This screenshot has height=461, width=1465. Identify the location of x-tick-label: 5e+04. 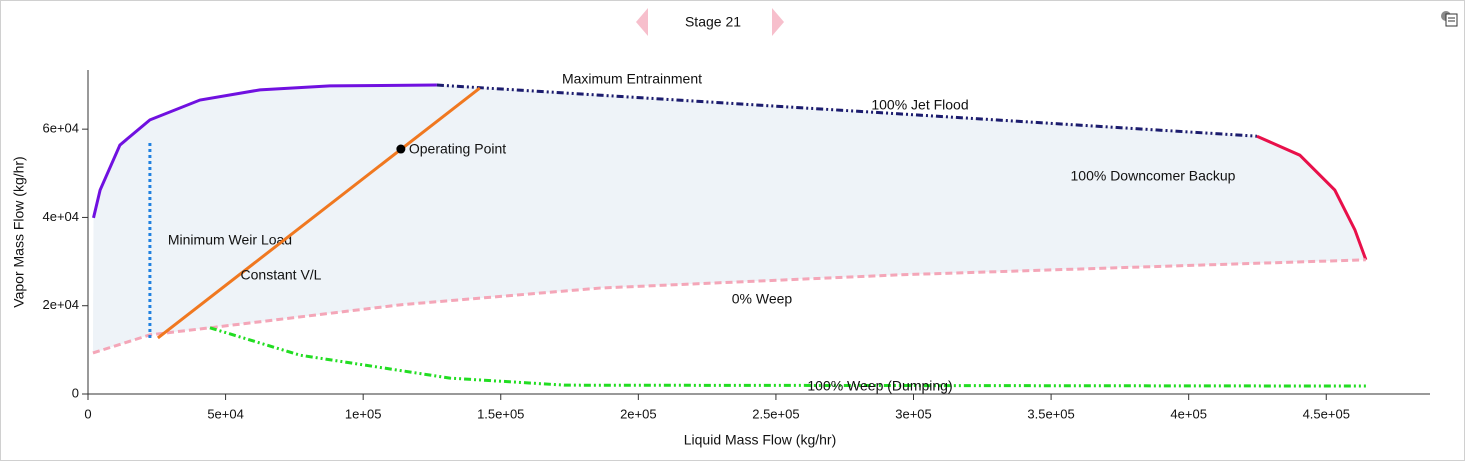
(225, 413).